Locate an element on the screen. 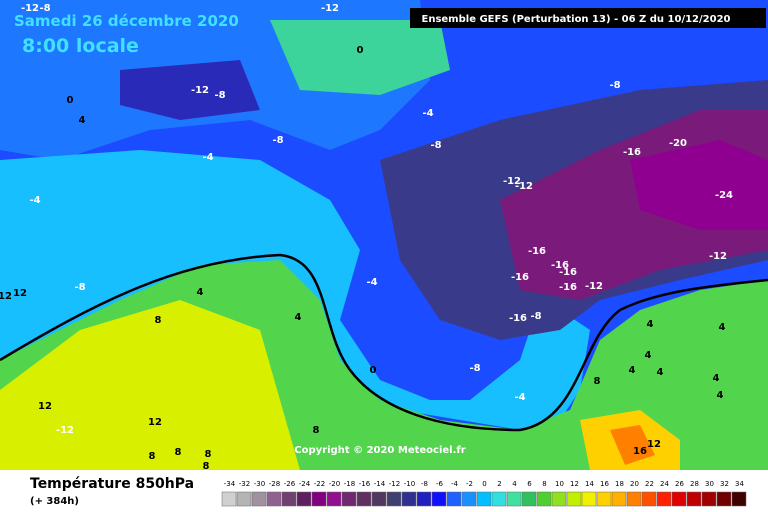 This screenshot has width=768, height=512. legend-tick: -4 is located at coordinates (455, 484).